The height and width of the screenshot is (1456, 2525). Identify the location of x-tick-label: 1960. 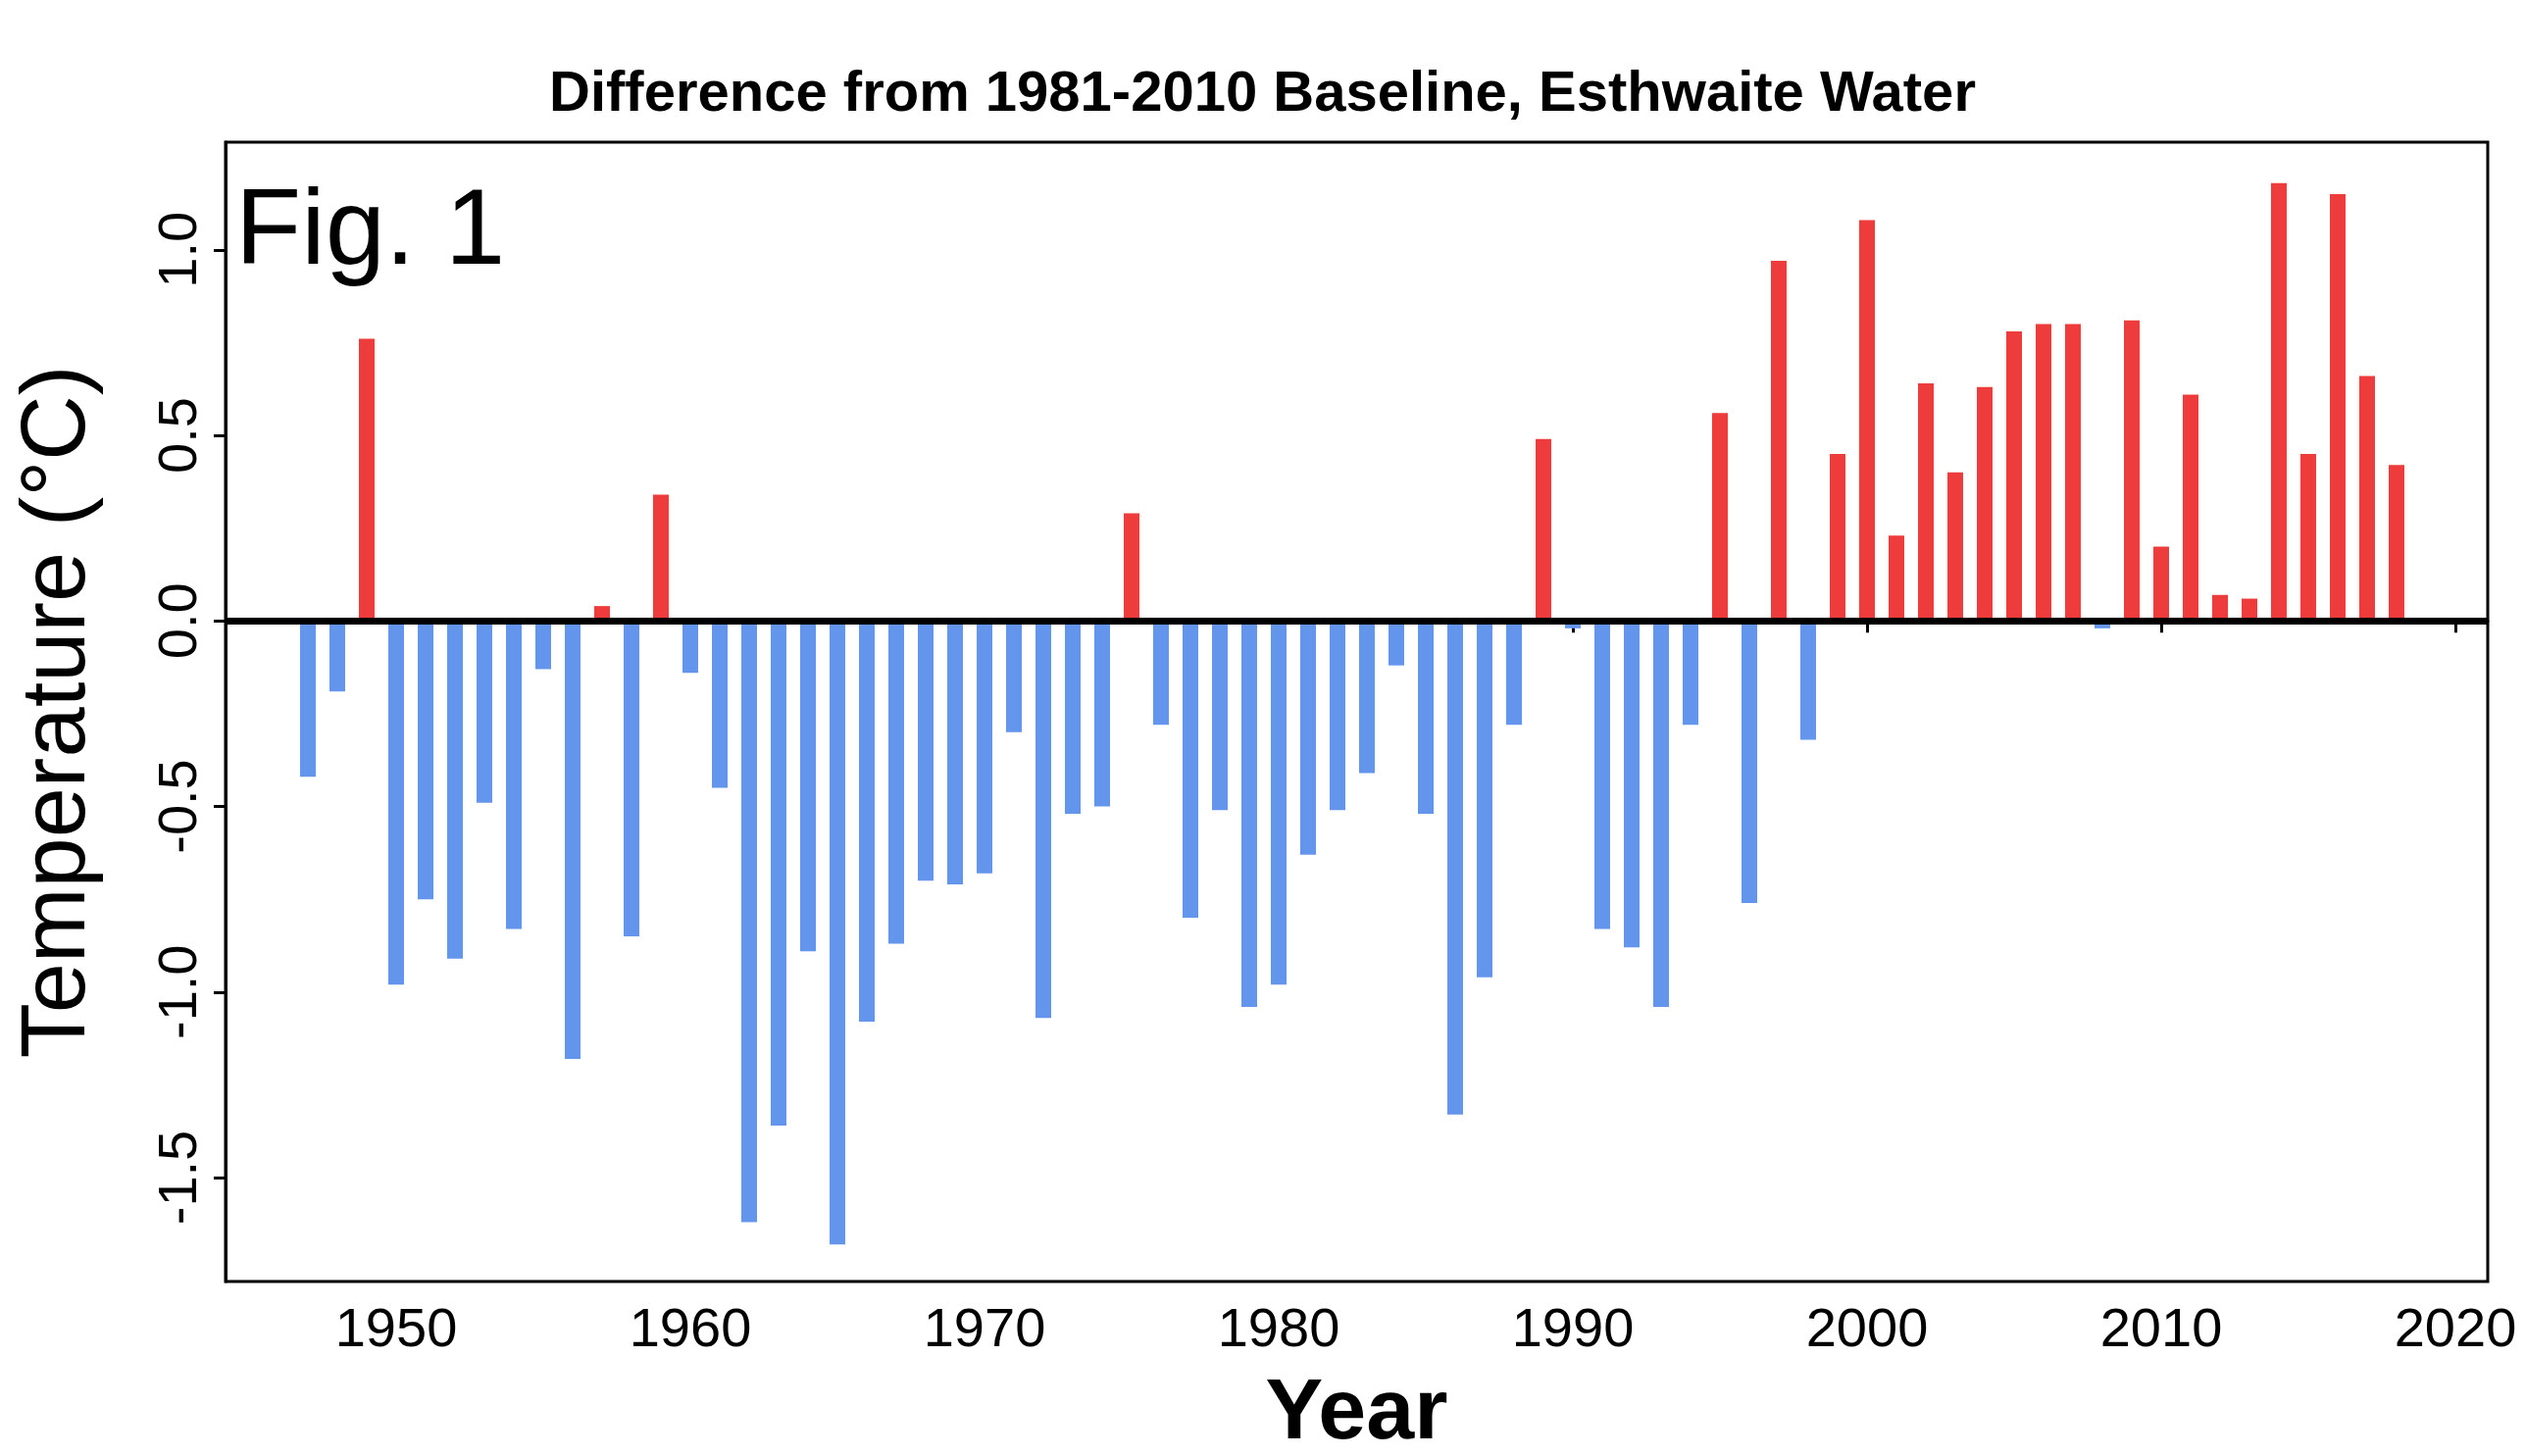
(690, 1326).